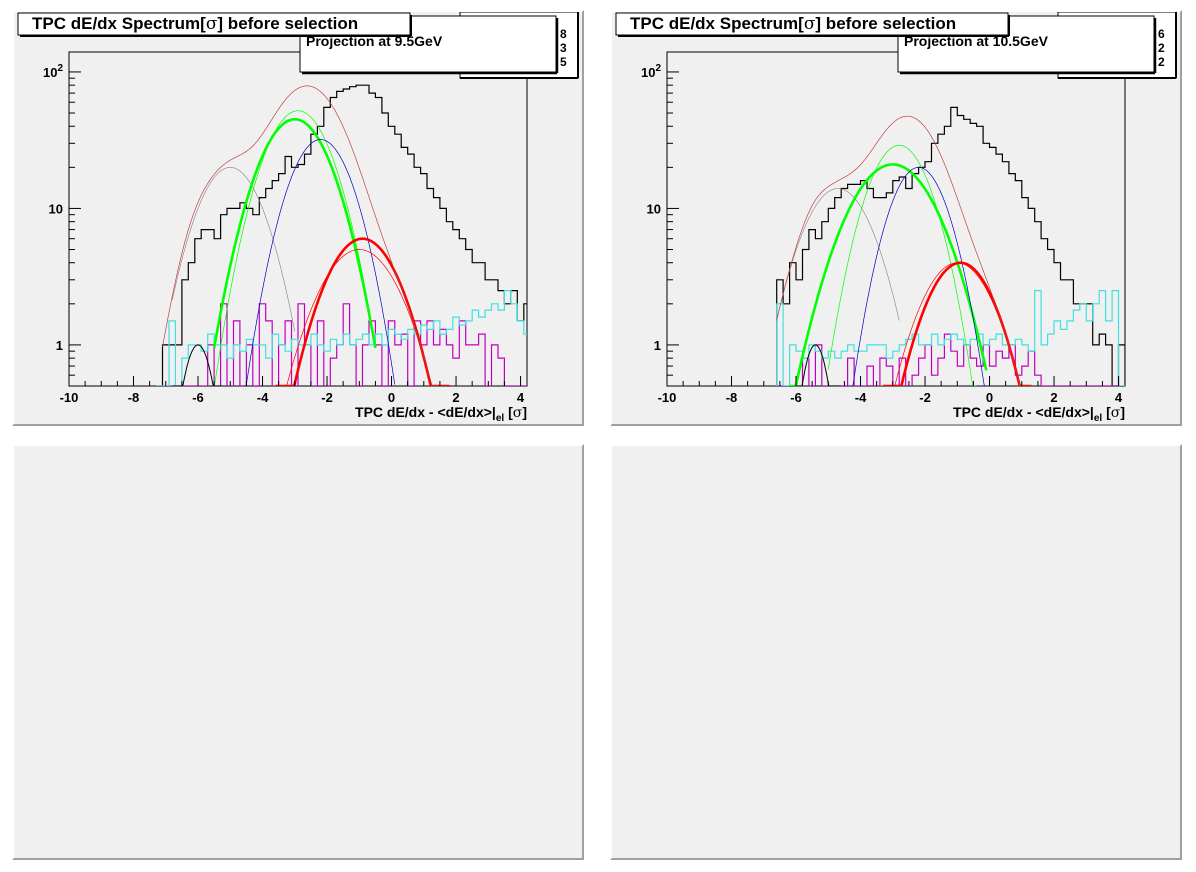 The height and width of the screenshot is (872, 1196). What do you see at coordinates (1161, 34) in the screenshot?
I see `stats-value: 6` at bounding box center [1161, 34].